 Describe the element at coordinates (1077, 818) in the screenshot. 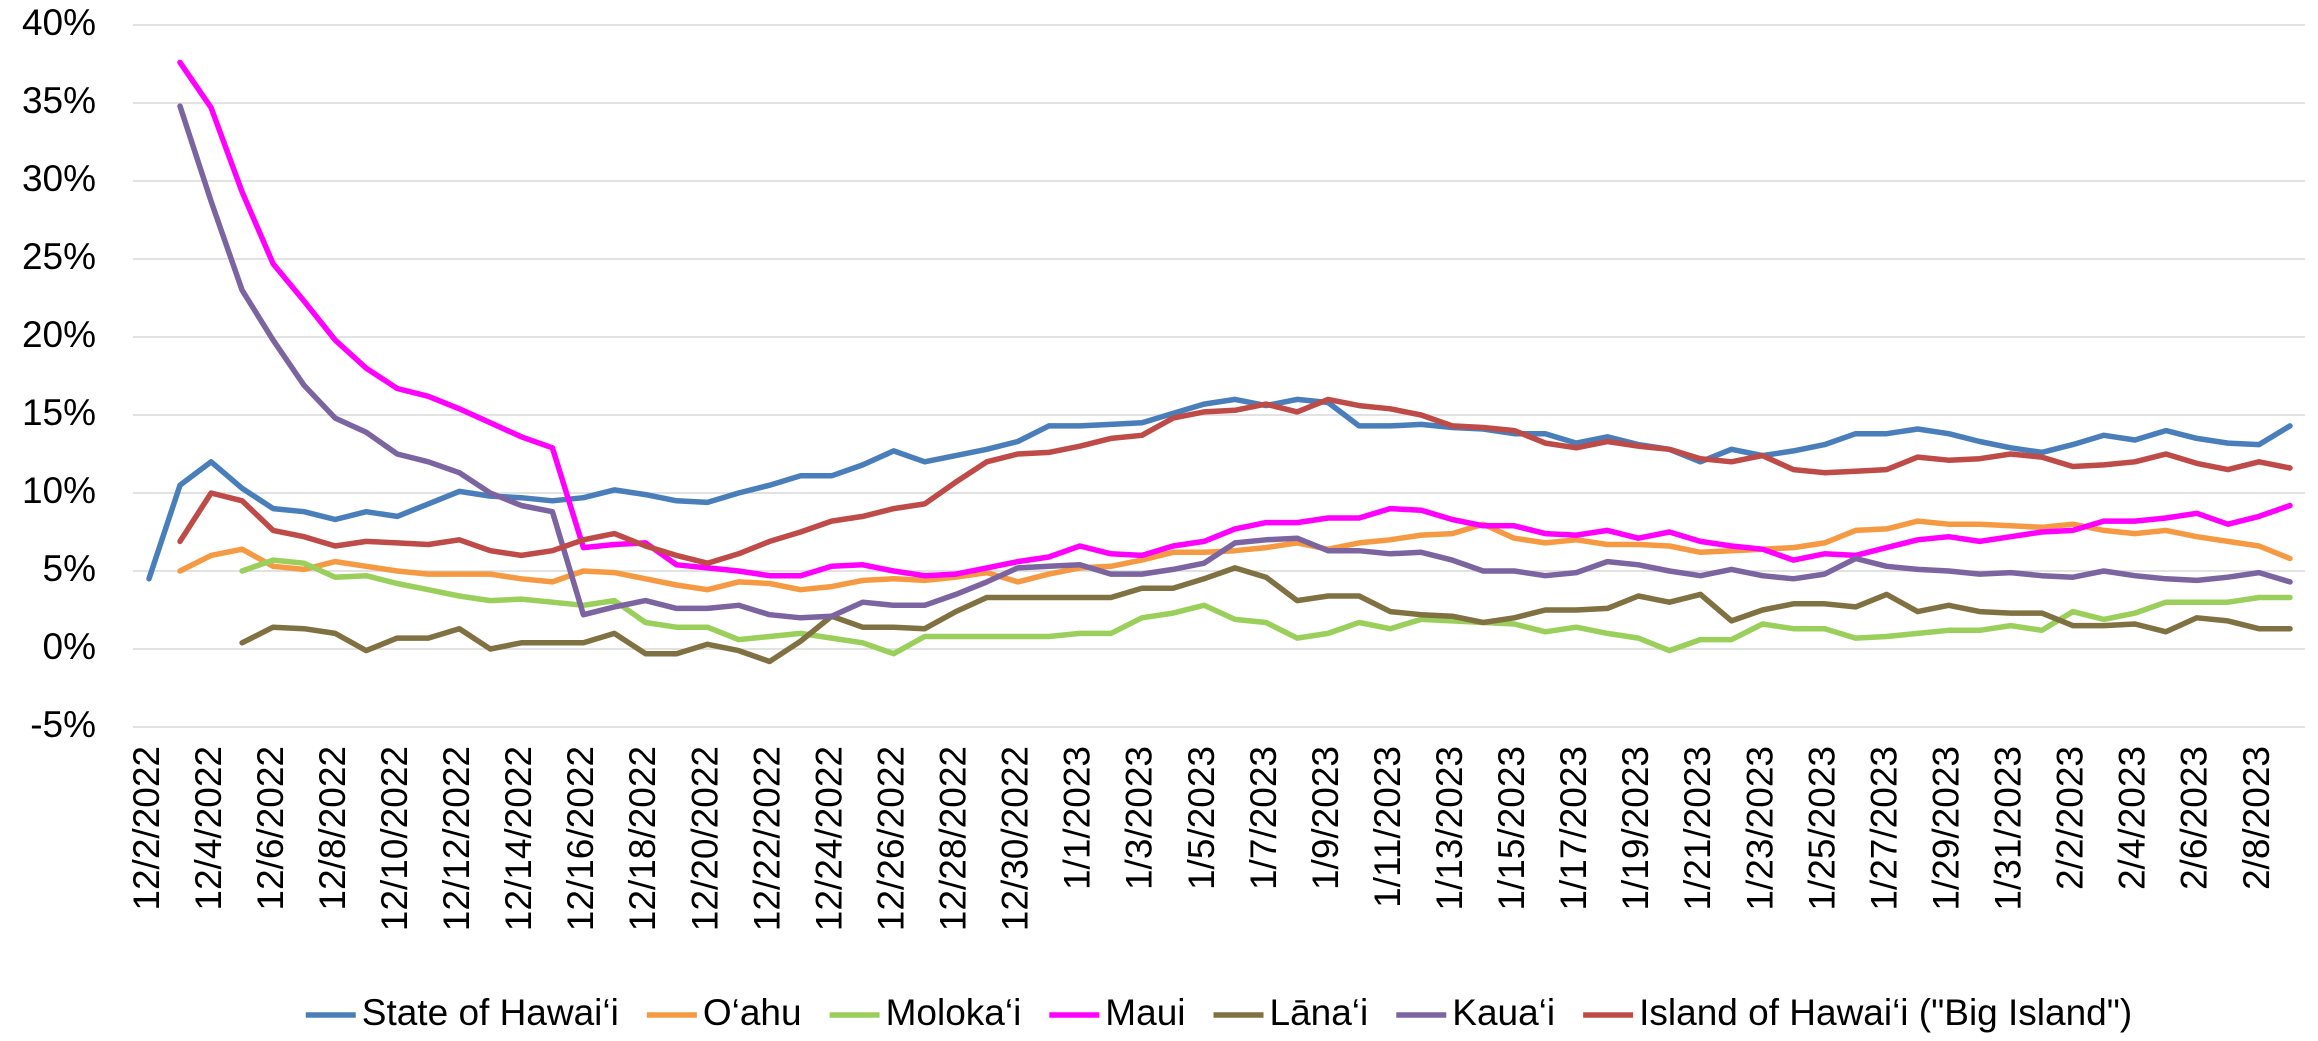

I see `x-tick-label: 1/1/2023` at that location.